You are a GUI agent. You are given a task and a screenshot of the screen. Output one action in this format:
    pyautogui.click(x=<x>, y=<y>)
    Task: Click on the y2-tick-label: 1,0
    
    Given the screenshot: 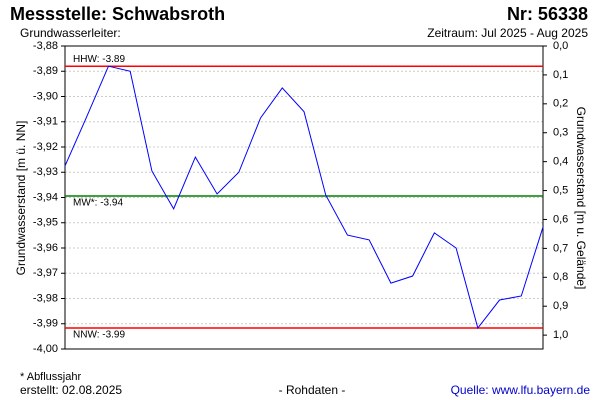 What is the action you would take?
    pyautogui.click(x=560, y=335)
    